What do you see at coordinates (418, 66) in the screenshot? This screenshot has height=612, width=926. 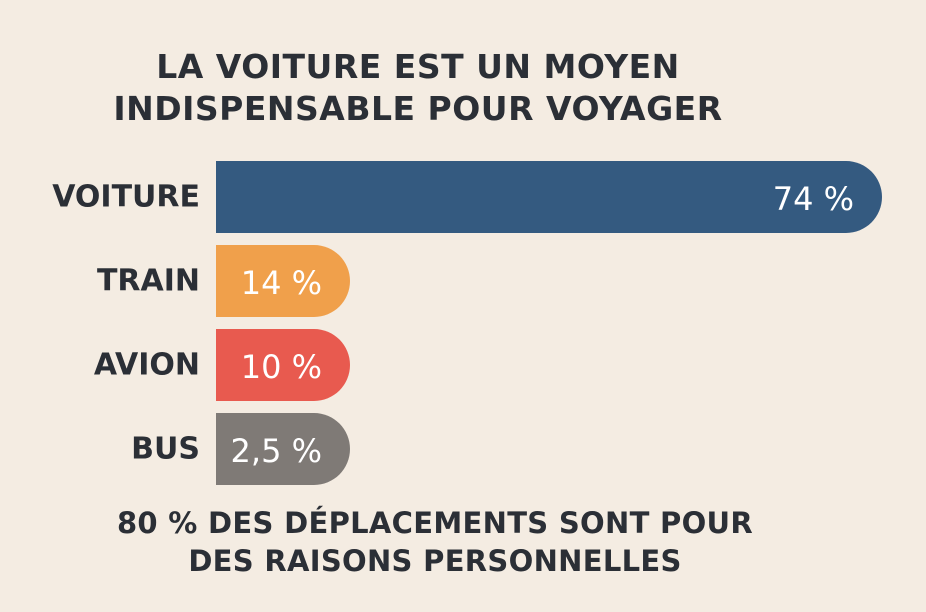 I see `chart-title-line-1: LA VOITURE EST UN MOYEN` at bounding box center [418, 66].